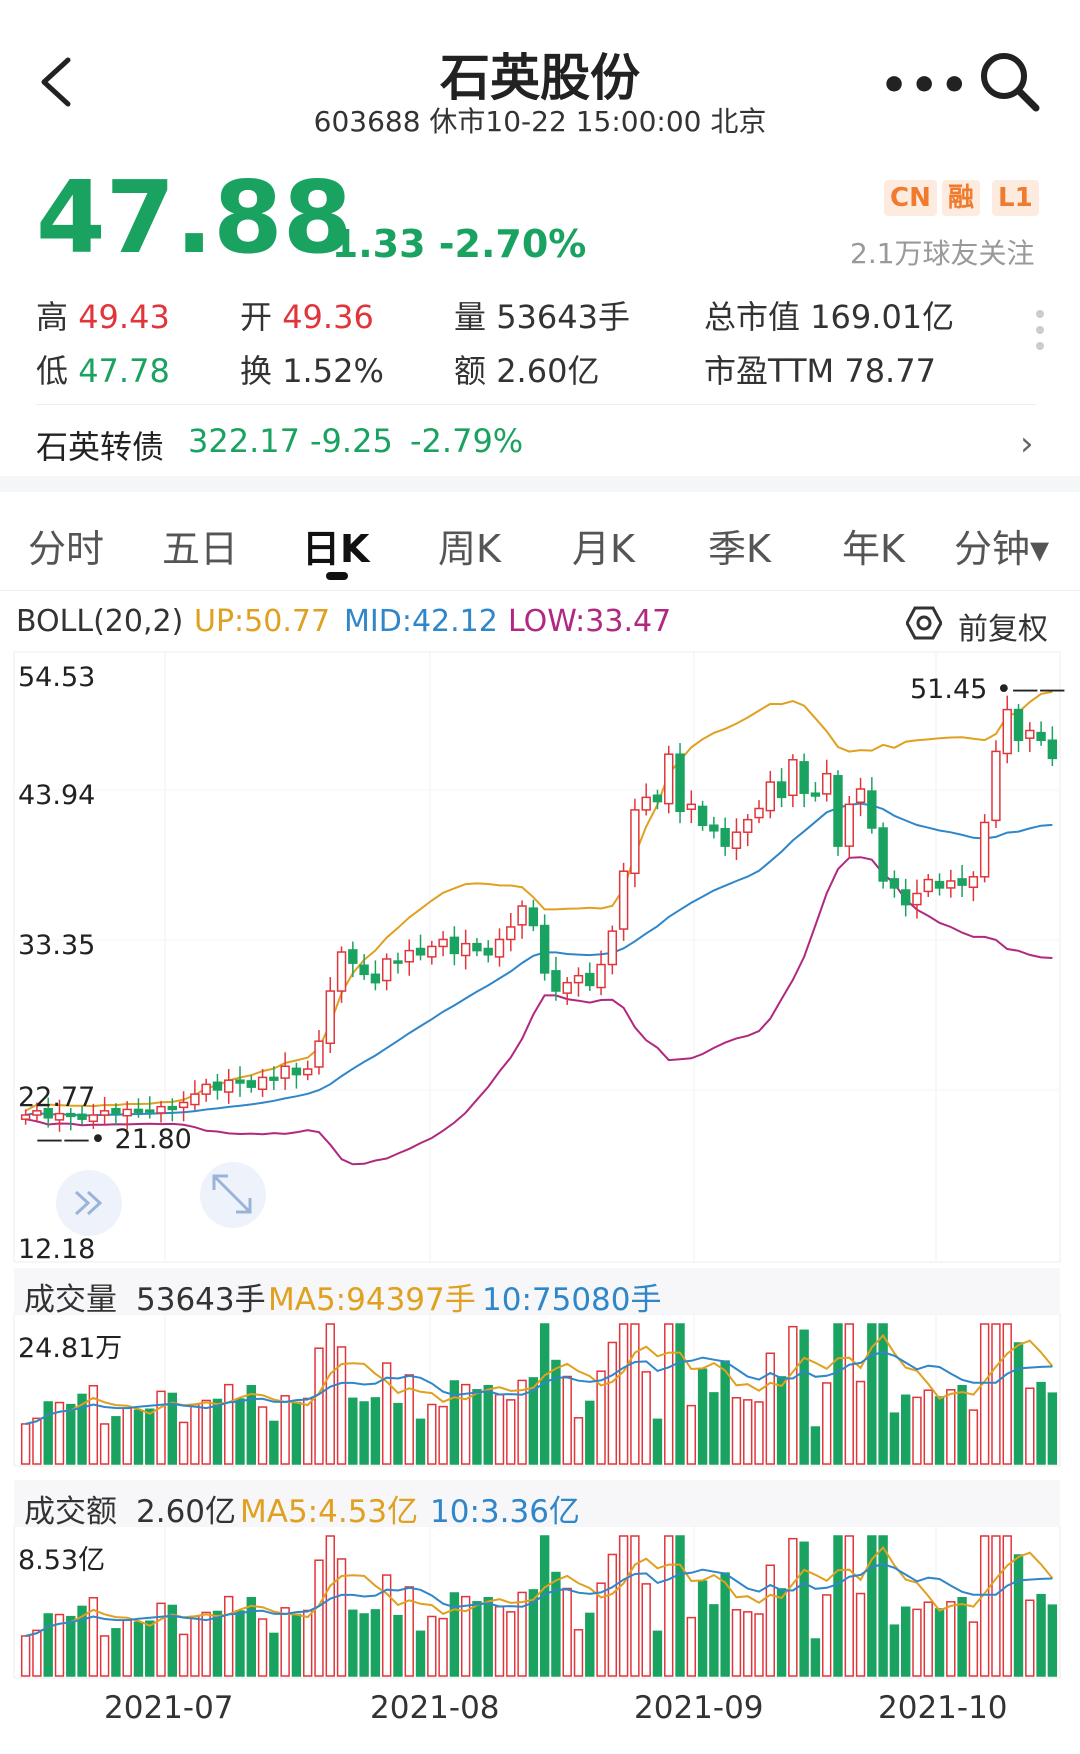 Image resolution: width=1080 pixels, height=1754 pixels. I want to click on amount-axis-max: 8.53亿, so click(62, 1560).